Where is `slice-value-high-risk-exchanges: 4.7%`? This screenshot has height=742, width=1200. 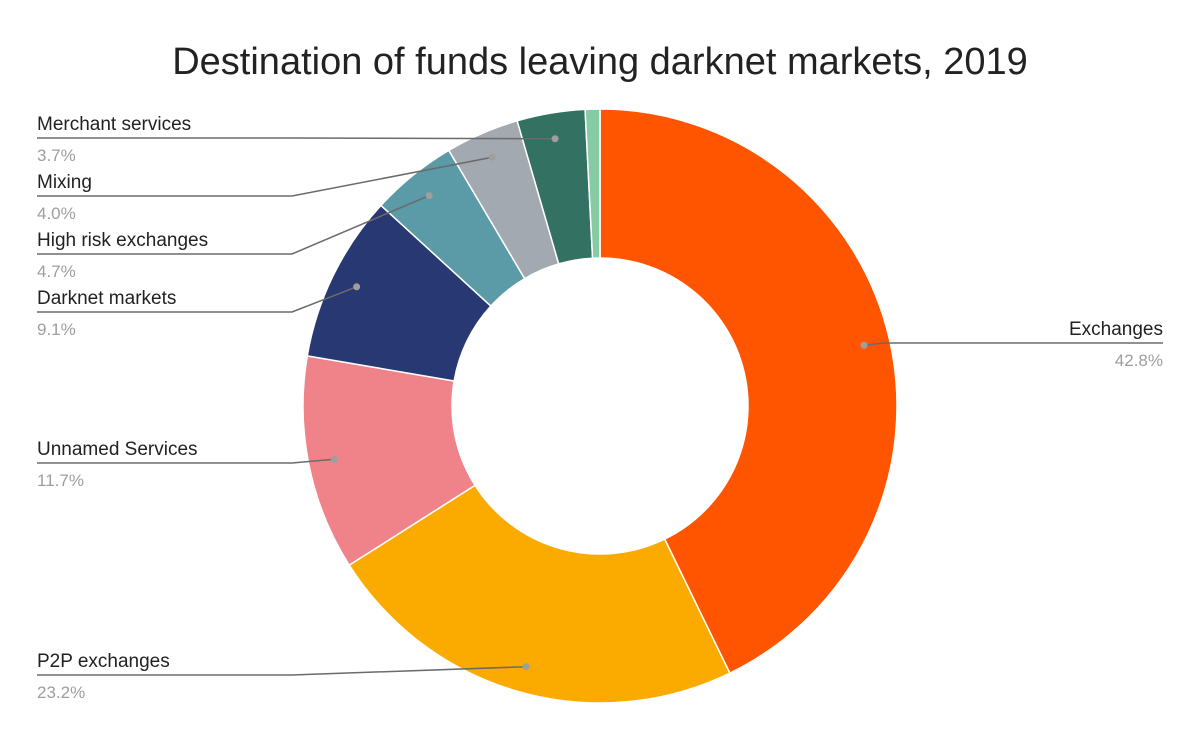
slice-value-high-risk-exchanges: 4.7% is located at coordinates (56, 271).